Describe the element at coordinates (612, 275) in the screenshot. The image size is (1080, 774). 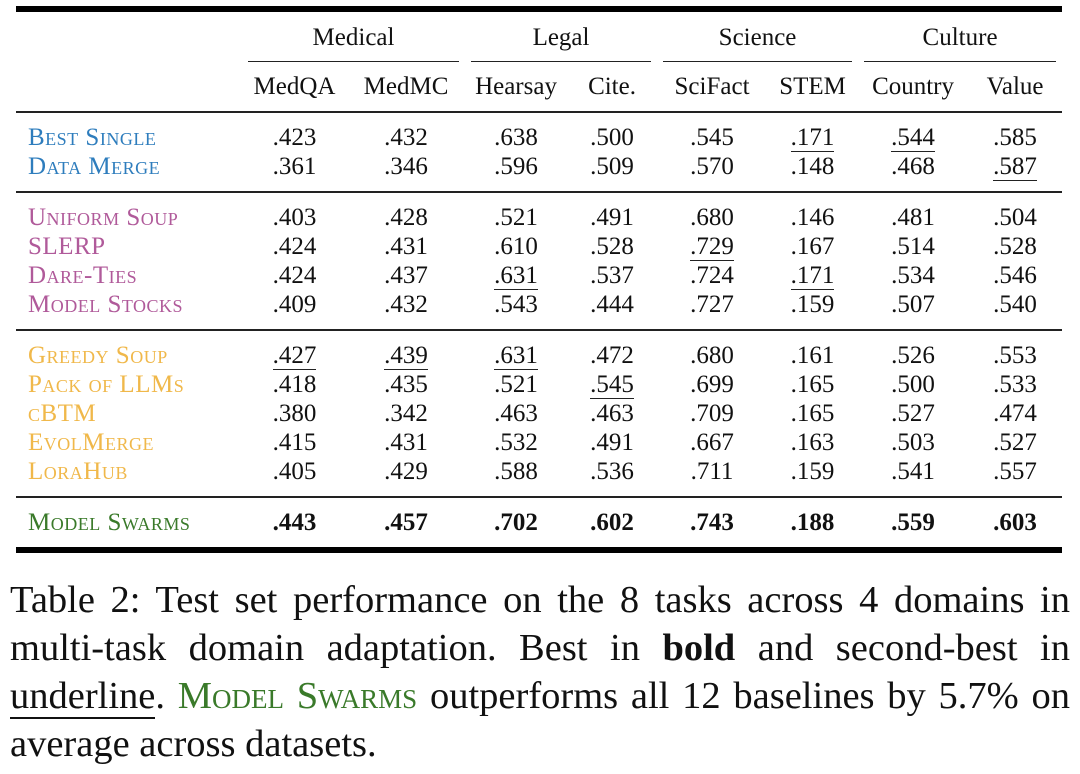
I see `score-cell: .537` at that location.